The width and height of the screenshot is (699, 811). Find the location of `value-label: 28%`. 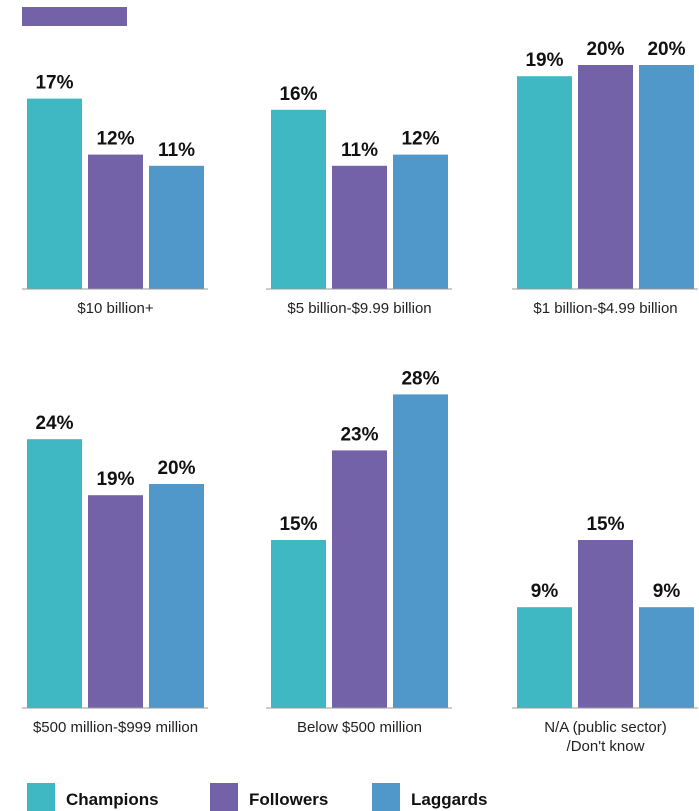

value-label: 28% is located at coordinates (420, 378).